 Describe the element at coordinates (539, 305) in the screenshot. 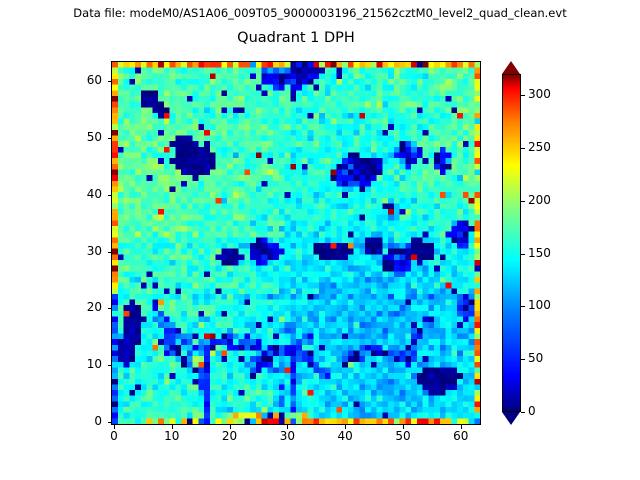

I see `colorbar-tick-label: 100` at that location.